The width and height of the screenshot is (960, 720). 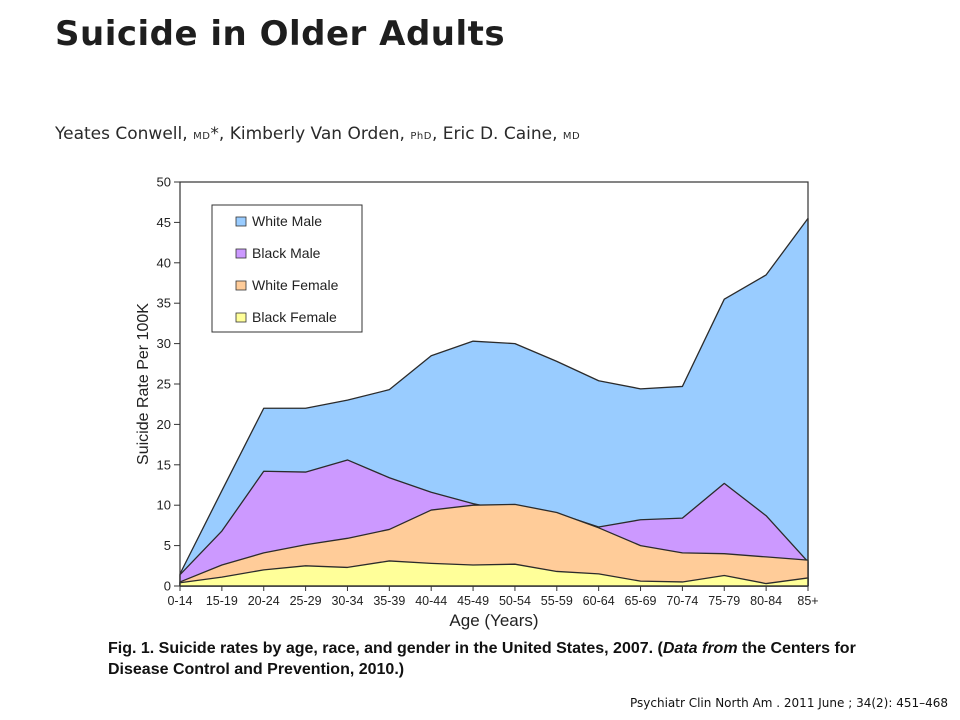 I want to click on x-tick-label: 0-14, so click(x=179, y=601).